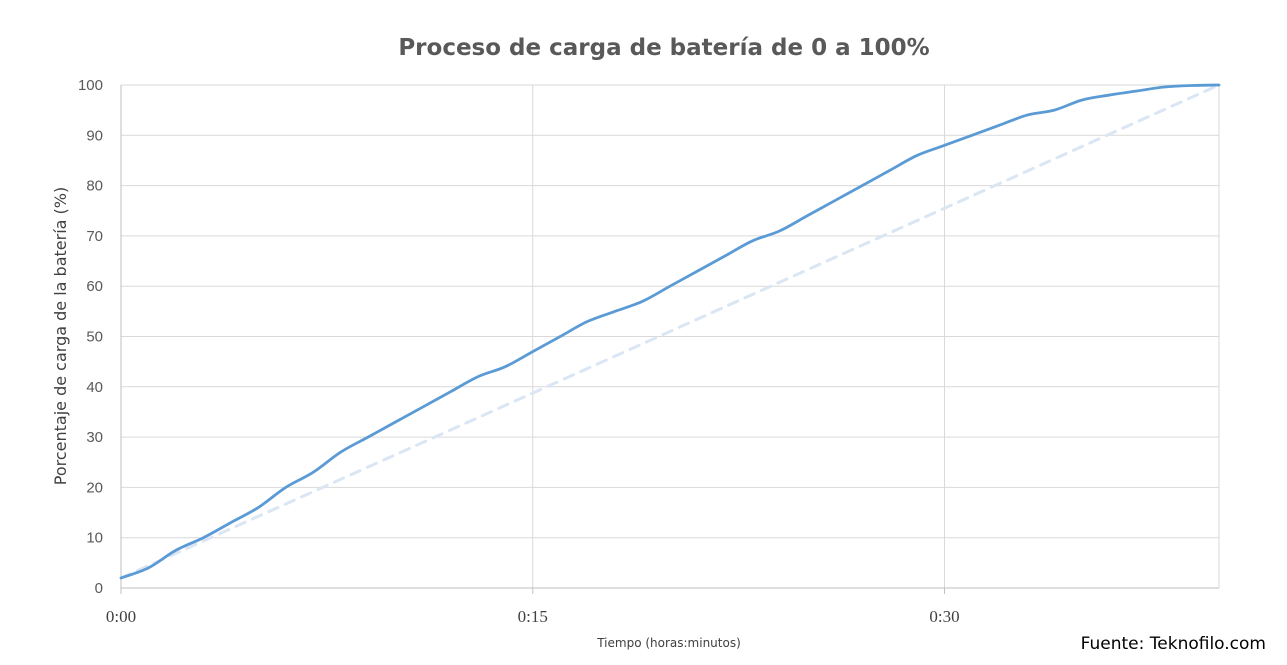  I want to click on y-tick-label: 30, so click(94, 437).